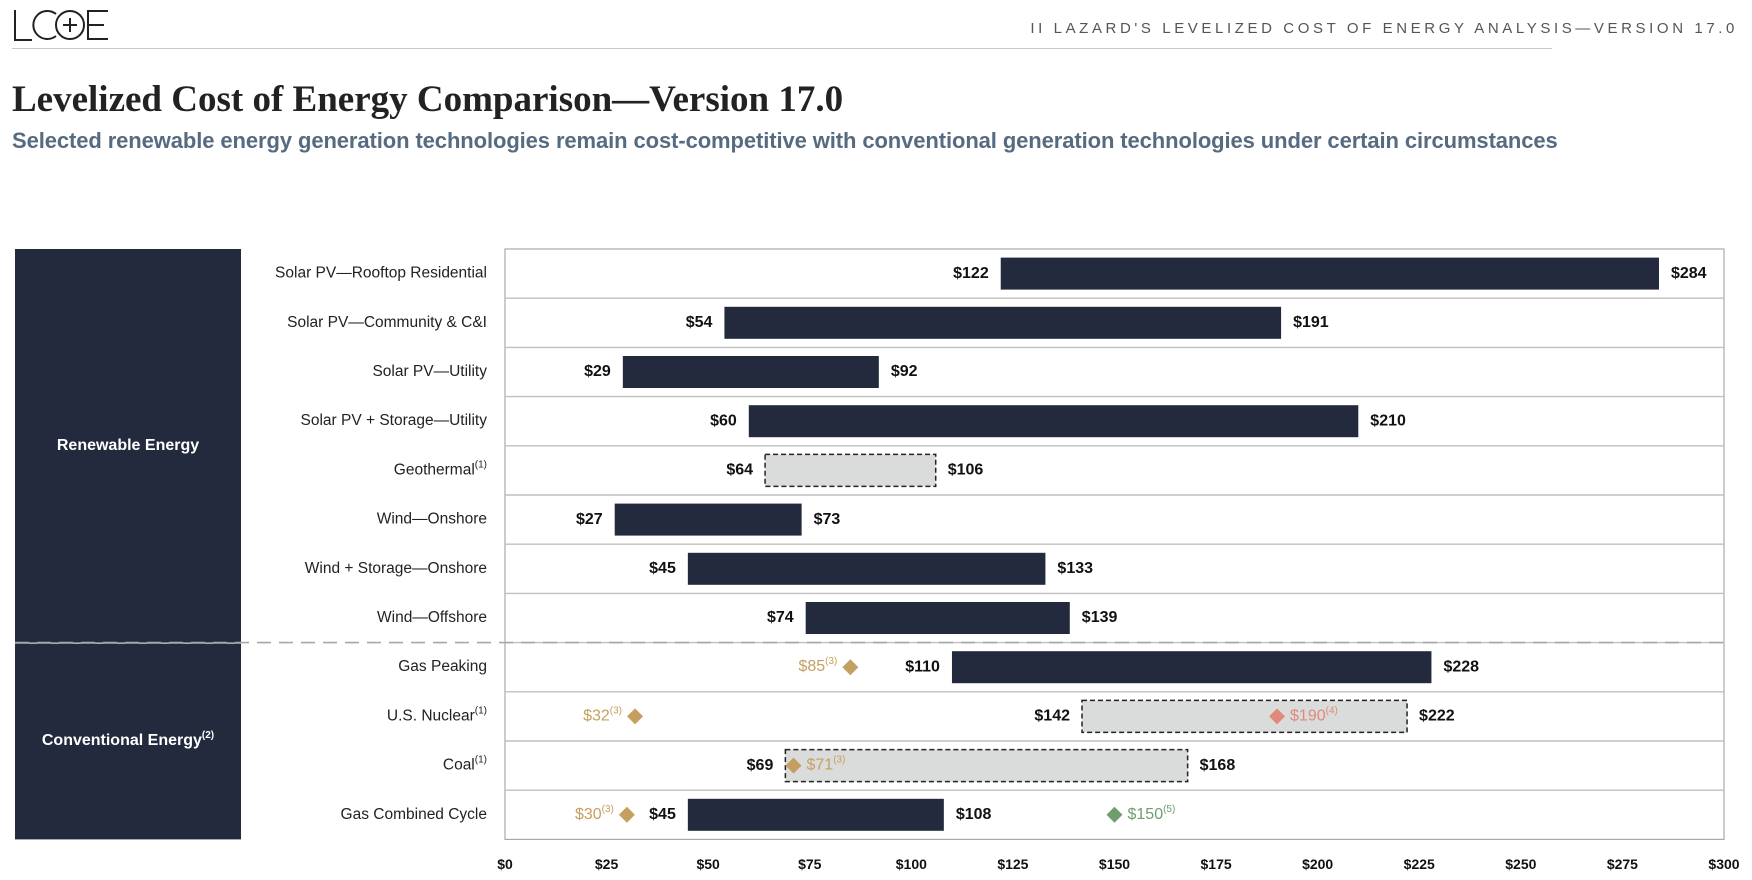 Image resolution: width=1752 pixels, height=880 pixels. What do you see at coordinates (1114, 864) in the screenshot?
I see `x-tick-label: $150` at bounding box center [1114, 864].